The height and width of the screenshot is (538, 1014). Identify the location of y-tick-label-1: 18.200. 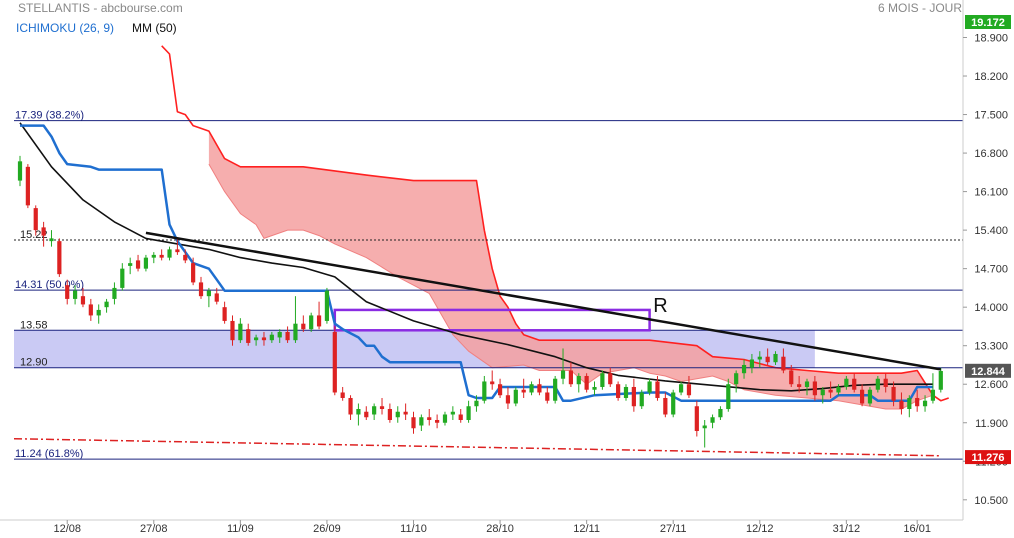
(991, 77).